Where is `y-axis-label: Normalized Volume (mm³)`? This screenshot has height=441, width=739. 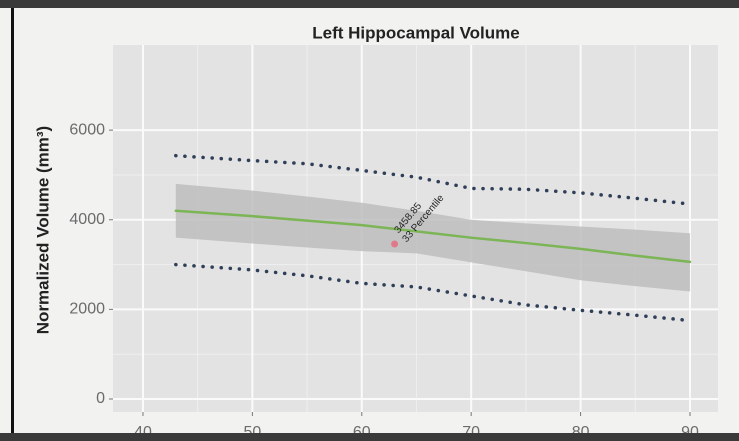
y-axis-label: Normalized Volume (mm³) is located at coordinates (42, 230).